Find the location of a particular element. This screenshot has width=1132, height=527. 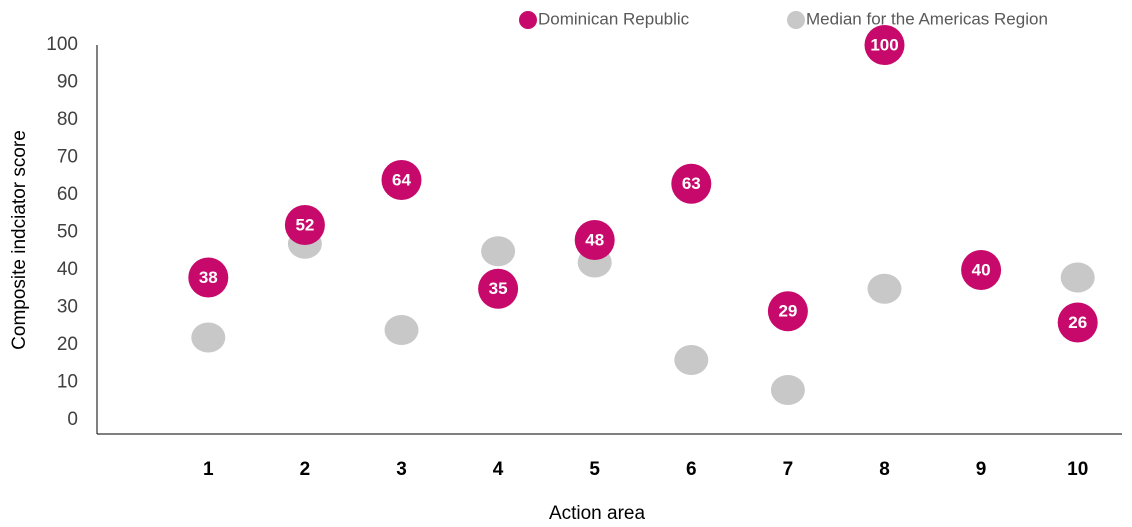

data-label: 64 is located at coordinates (401, 179).